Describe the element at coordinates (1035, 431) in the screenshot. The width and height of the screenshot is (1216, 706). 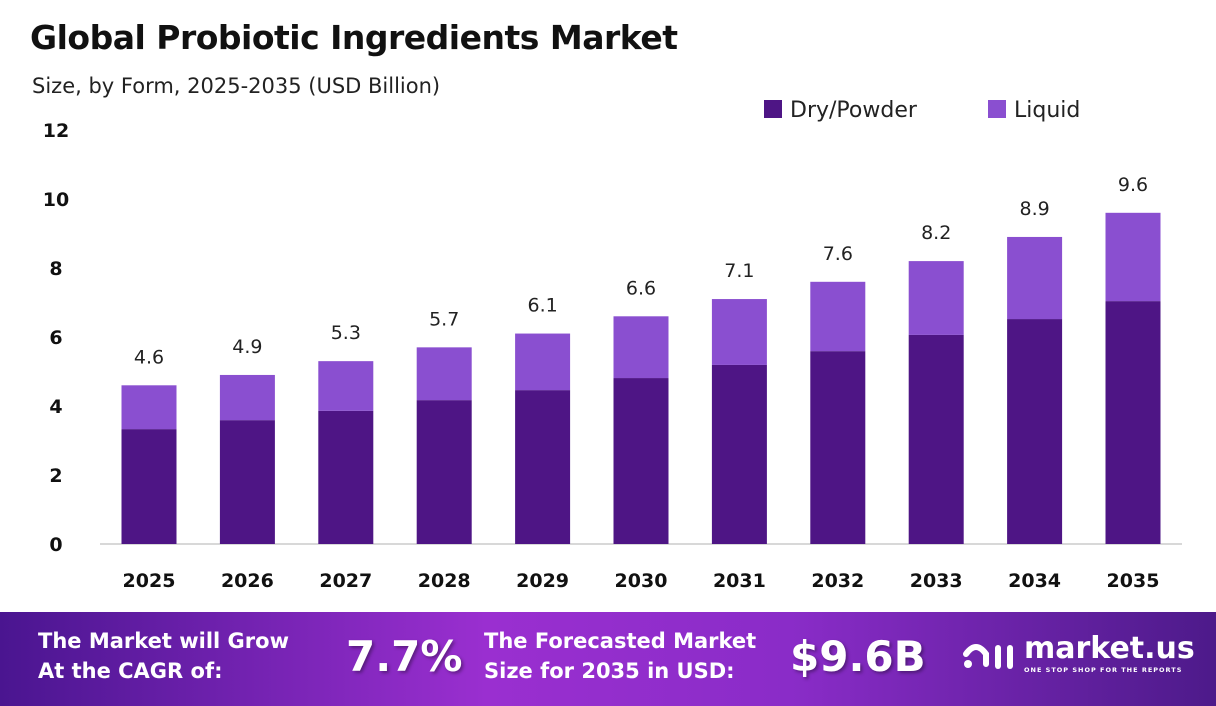
I see `bar-dry-powder-2034` at that location.